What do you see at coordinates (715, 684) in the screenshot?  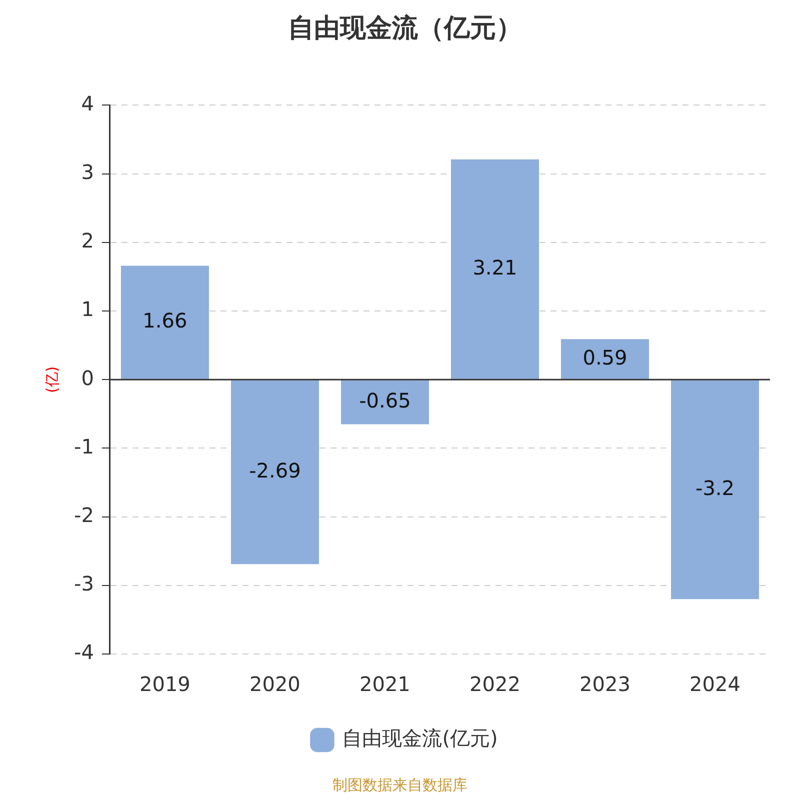 I see `x-tick-label: 2024` at bounding box center [715, 684].